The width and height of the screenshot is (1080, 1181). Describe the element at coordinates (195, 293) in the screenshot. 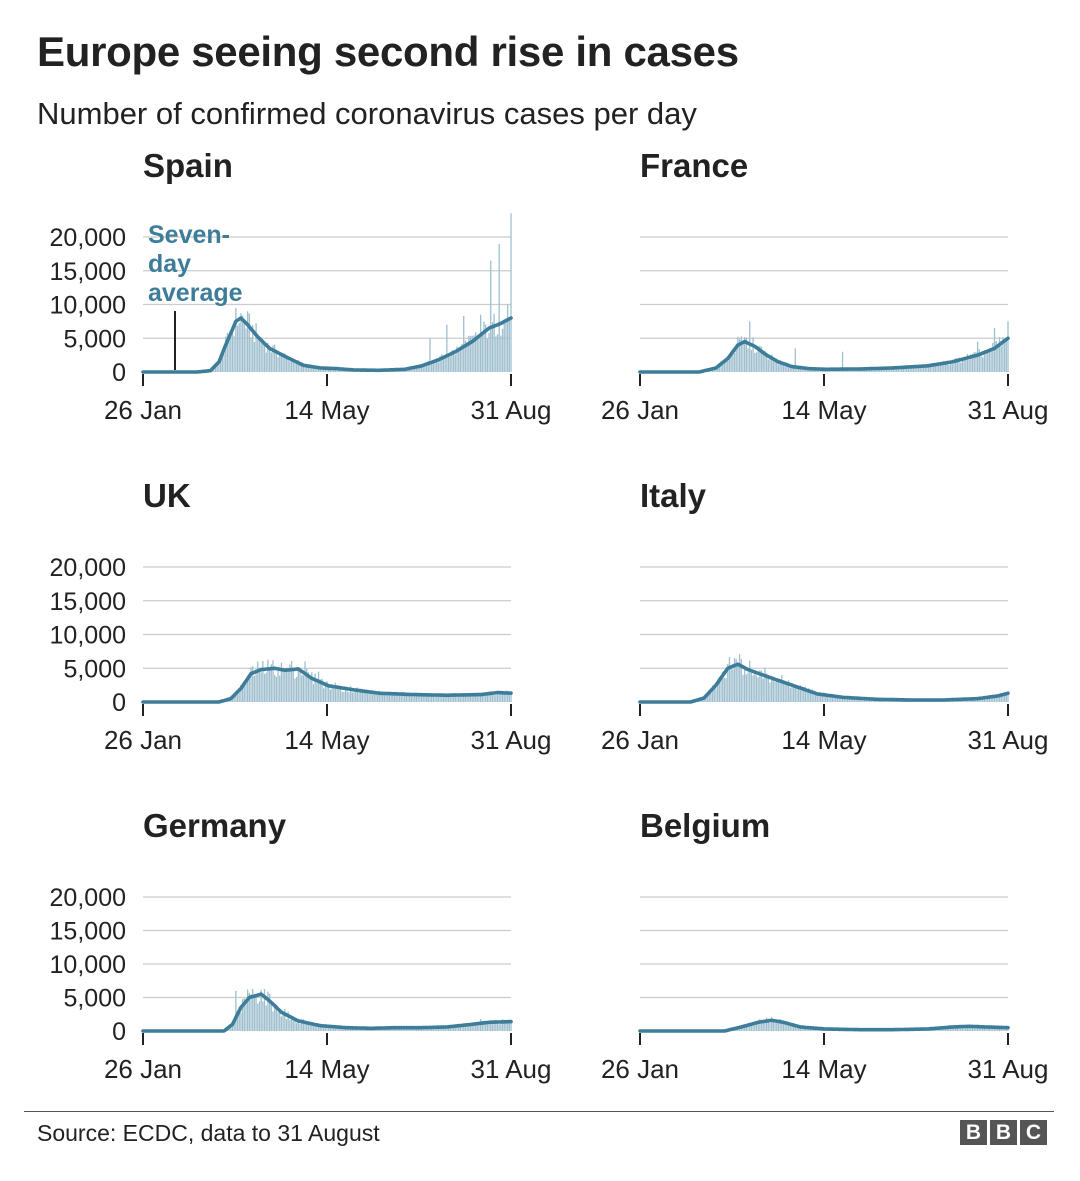

I see `annotation-seven-day-average: average` at that location.